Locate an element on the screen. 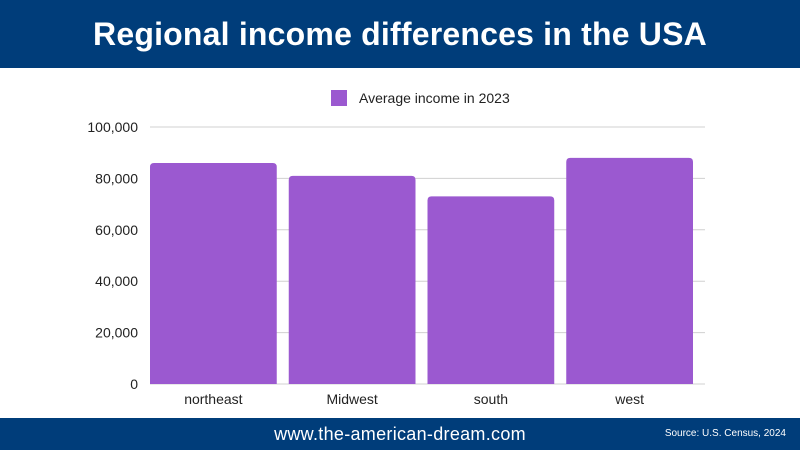  bar-northeast is located at coordinates (213, 273).